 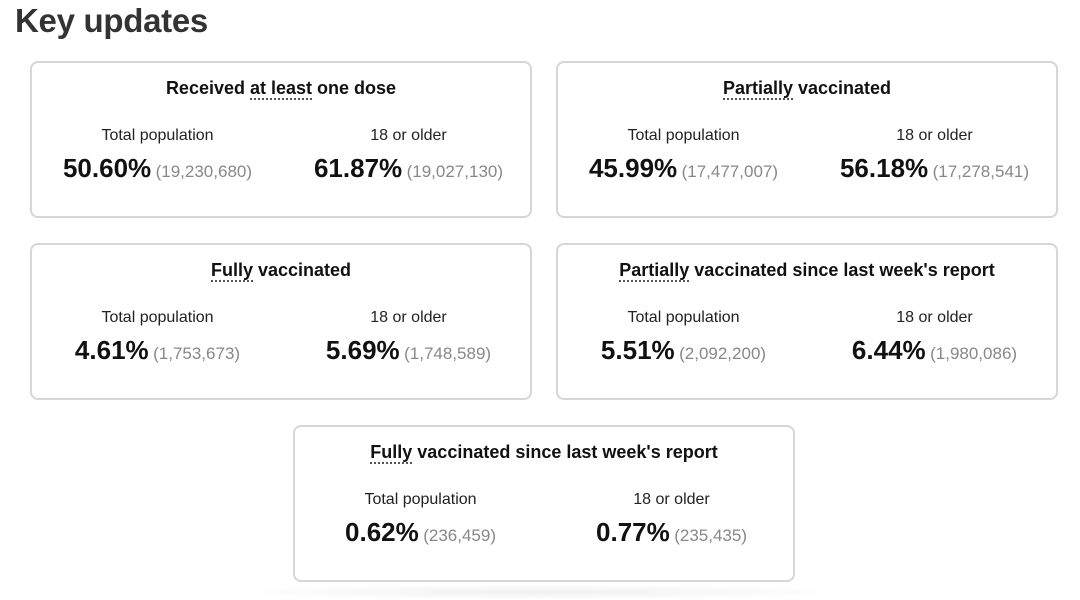 What do you see at coordinates (671, 519) in the screenshot?
I see `stat-18-or-older: 18 or older 0.77% (235,435)` at bounding box center [671, 519].